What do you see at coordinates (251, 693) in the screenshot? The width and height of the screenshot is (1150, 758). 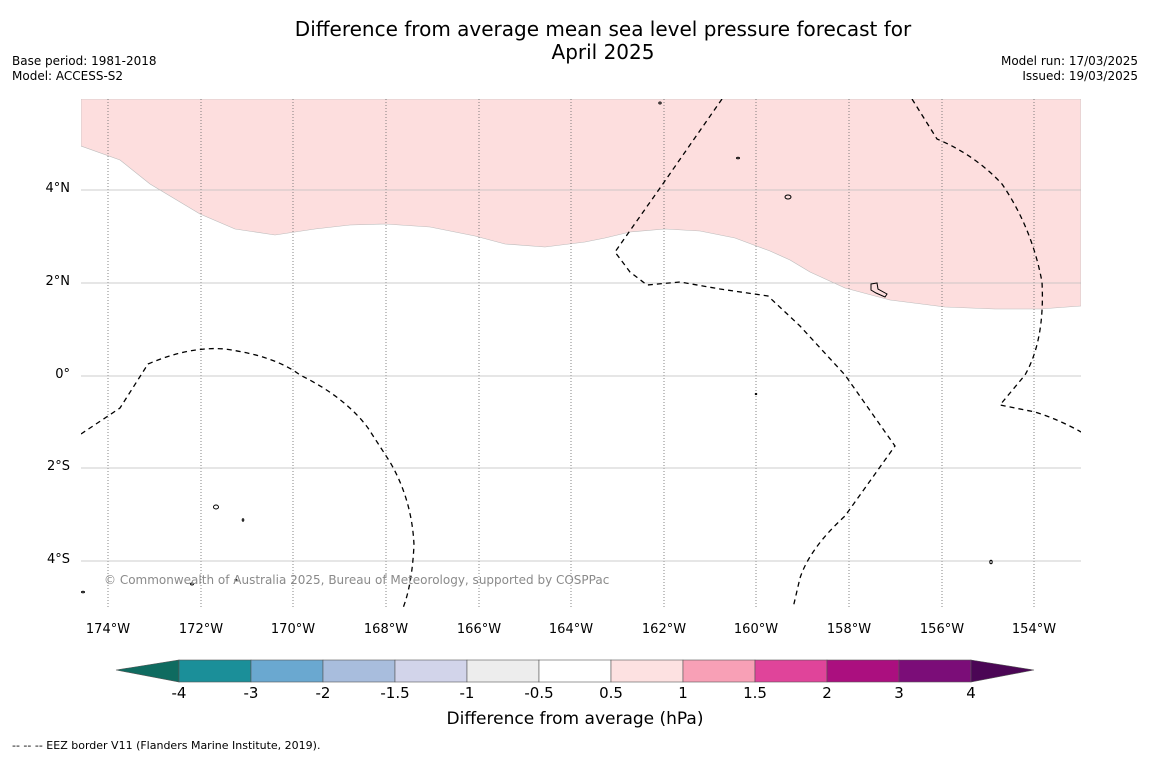 I see `colorbar-tick: -3` at bounding box center [251, 693].